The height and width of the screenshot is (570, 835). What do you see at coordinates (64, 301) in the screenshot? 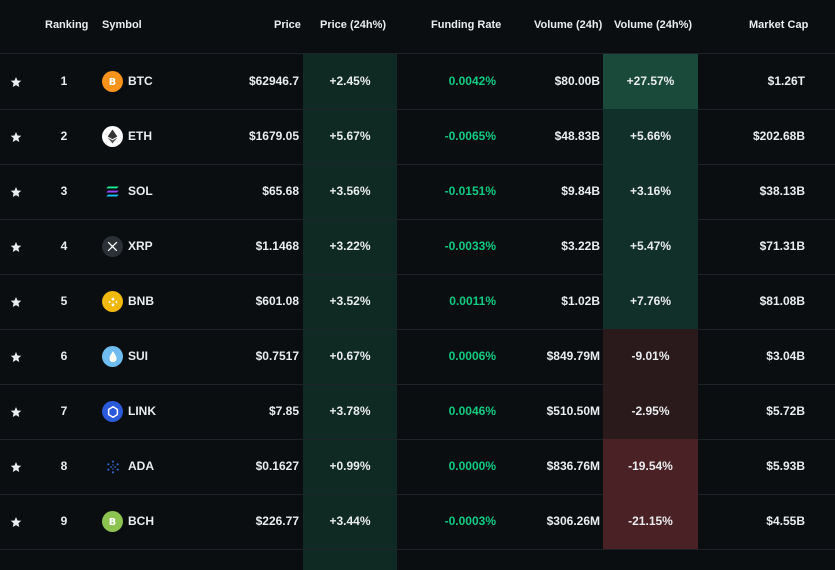
I see `rank: 5` at bounding box center [64, 301].